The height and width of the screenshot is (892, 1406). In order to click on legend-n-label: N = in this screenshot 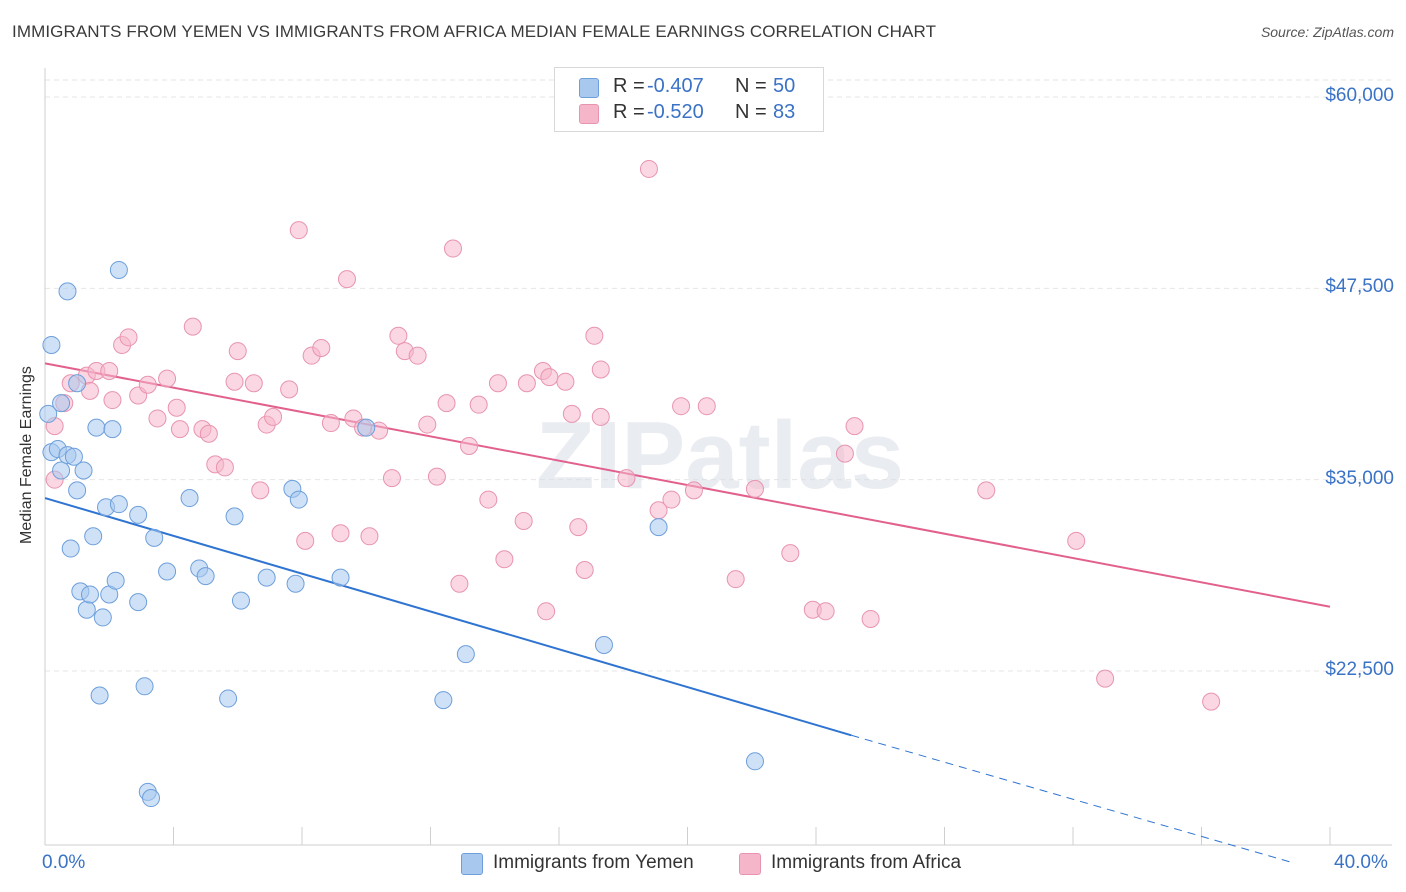, I will do `click(751, 86)`.